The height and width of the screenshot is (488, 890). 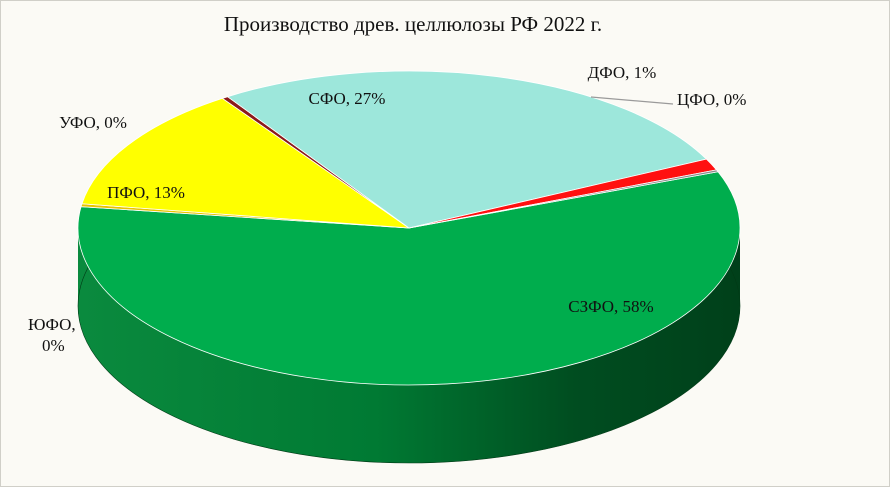 I want to click on slice-label-ЮФО: ЮФО, 0%, so click(x=52, y=335).